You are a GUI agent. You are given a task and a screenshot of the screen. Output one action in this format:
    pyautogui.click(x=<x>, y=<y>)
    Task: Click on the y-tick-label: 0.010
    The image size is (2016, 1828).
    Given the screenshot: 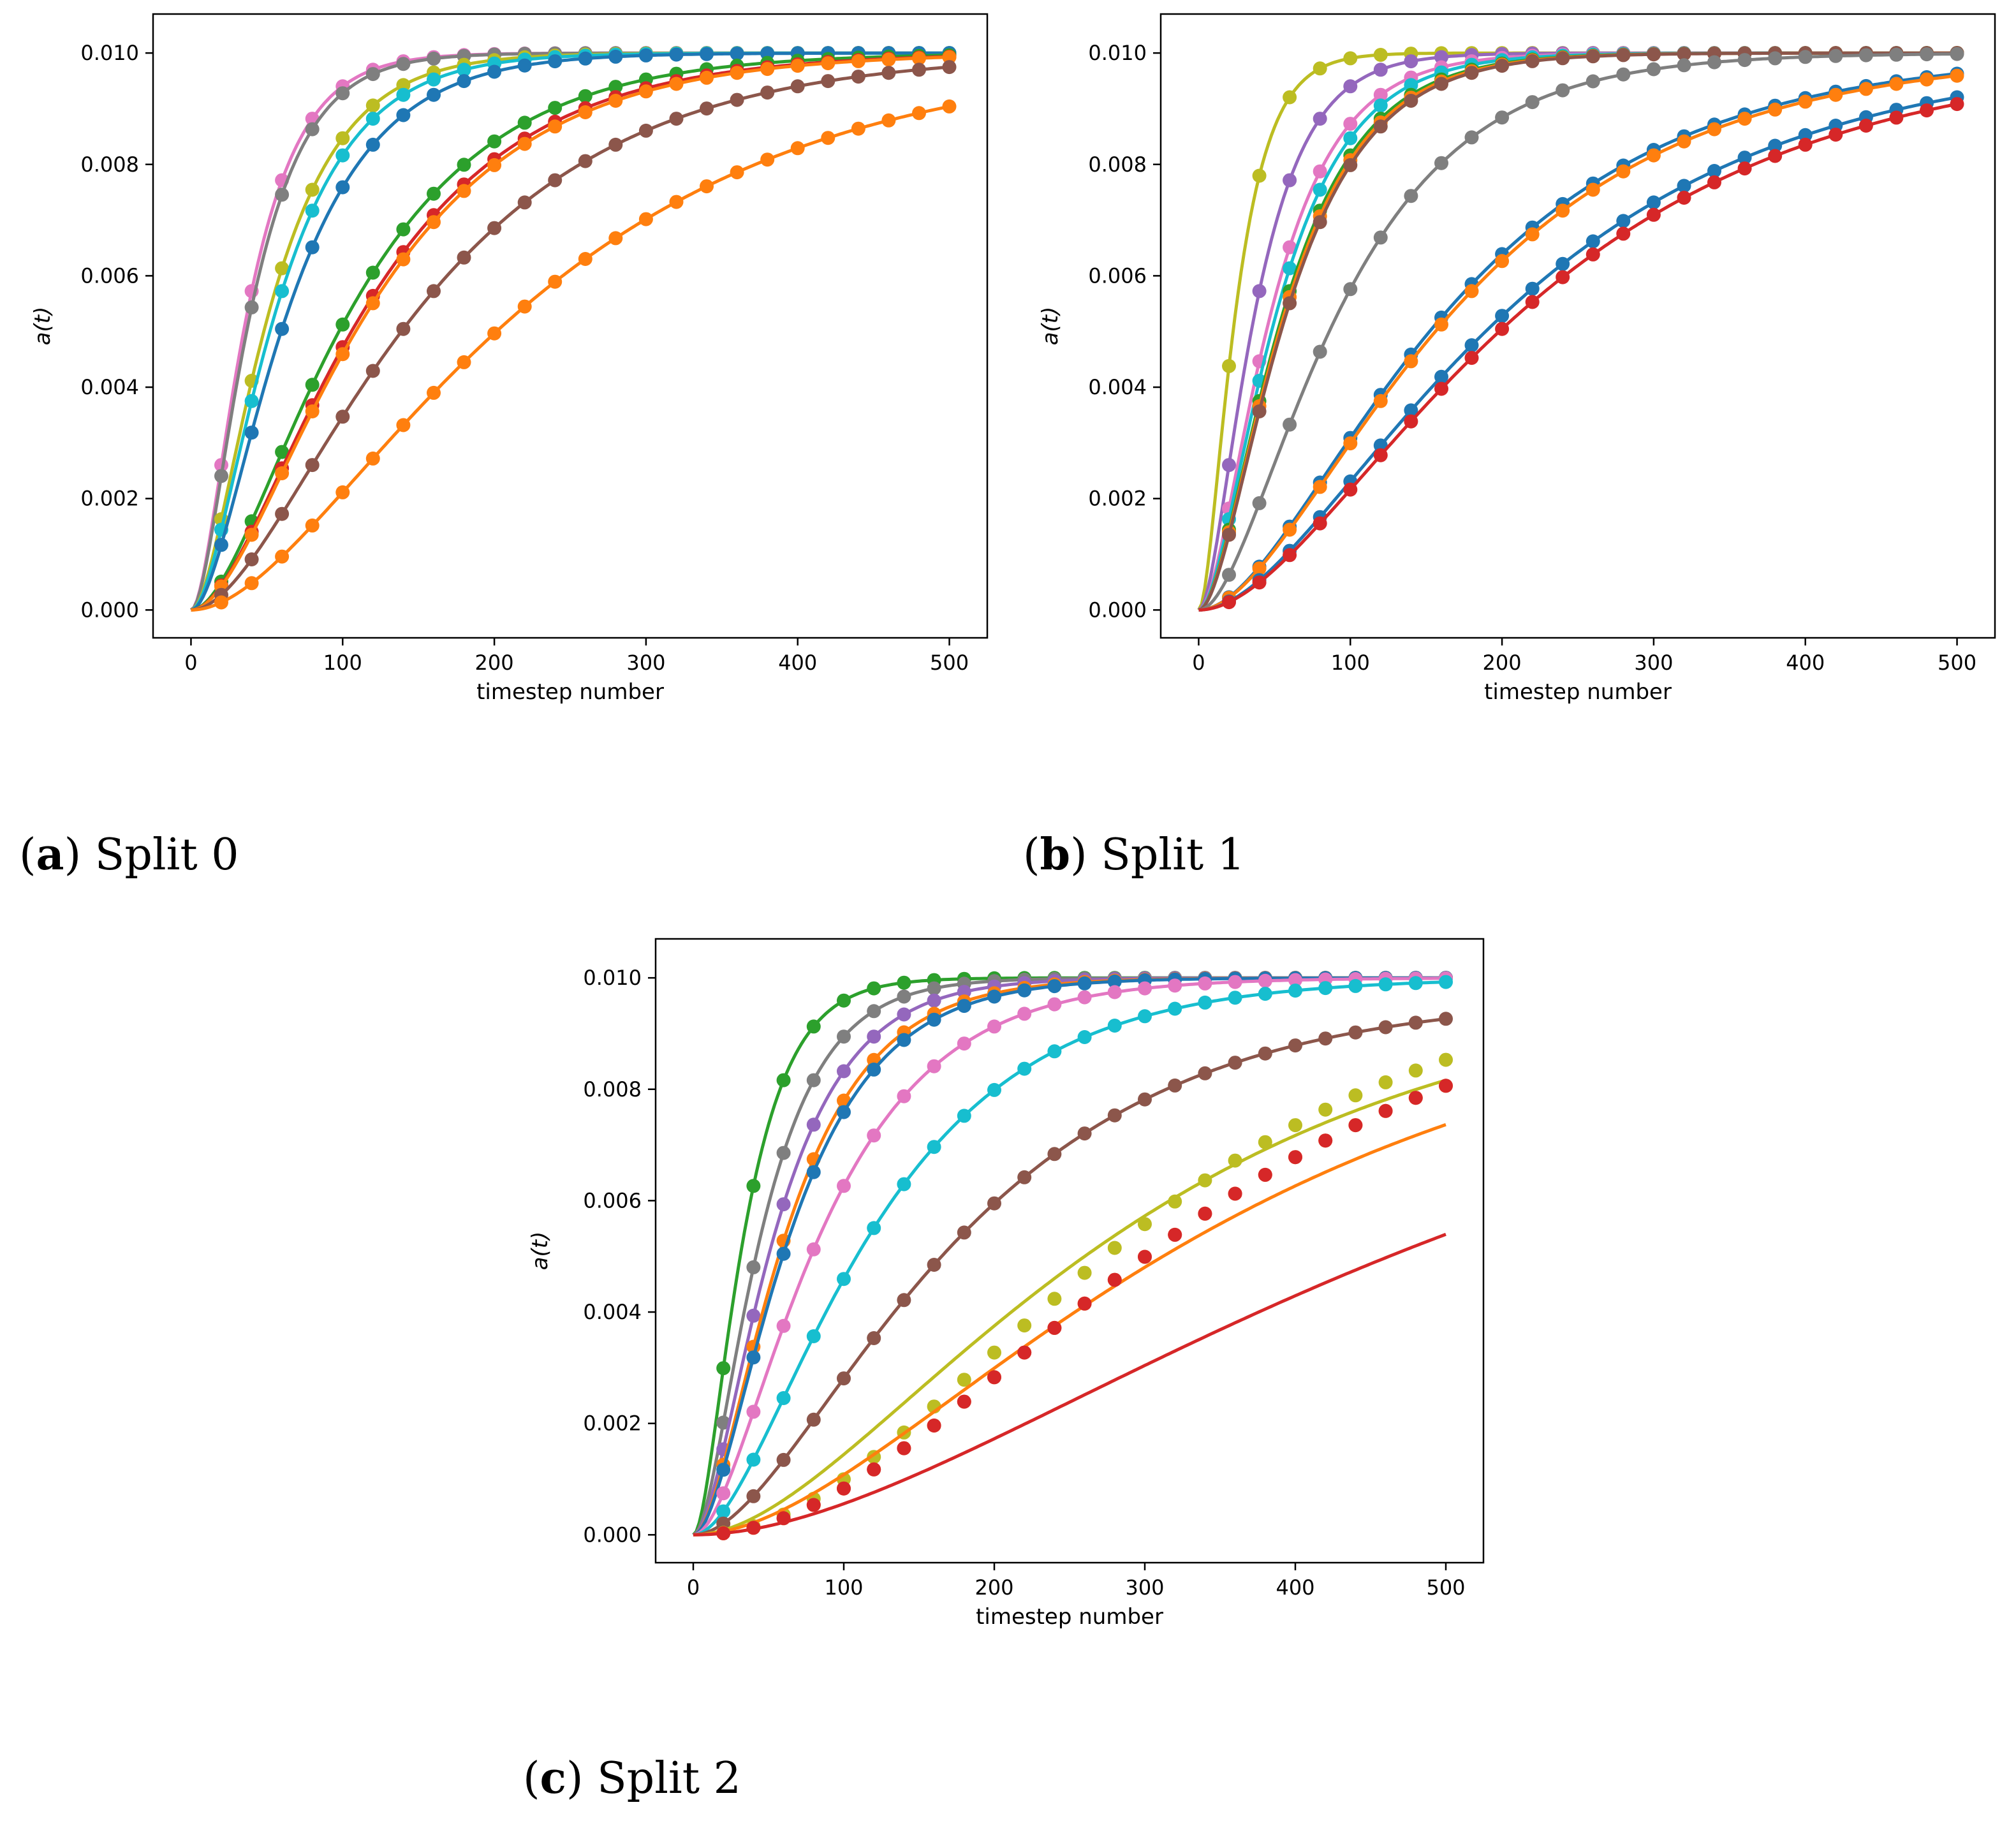 What is the action you would take?
    pyautogui.click(x=109, y=53)
    